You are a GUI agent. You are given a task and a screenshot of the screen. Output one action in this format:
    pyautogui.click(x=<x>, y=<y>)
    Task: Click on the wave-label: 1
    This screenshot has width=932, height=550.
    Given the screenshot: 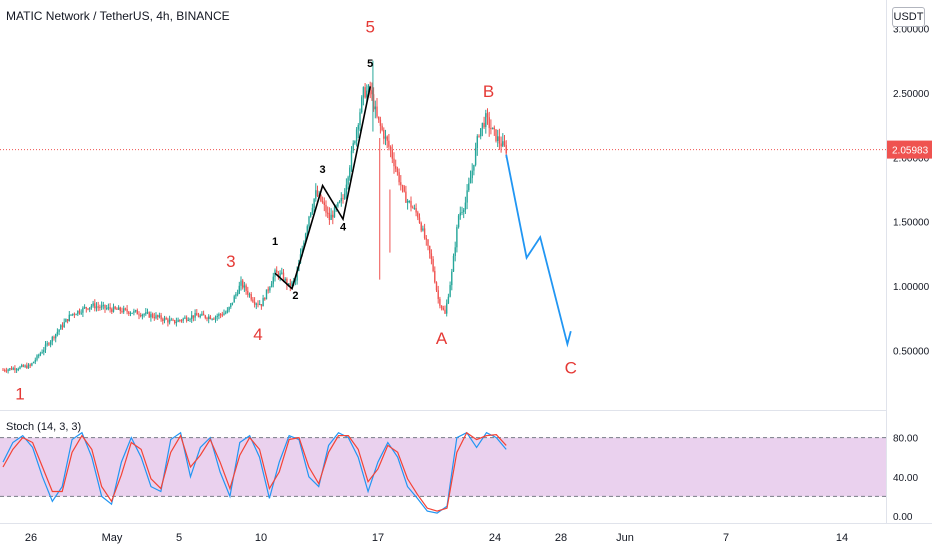 What is the action you would take?
    pyautogui.click(x=275, y=242)
    